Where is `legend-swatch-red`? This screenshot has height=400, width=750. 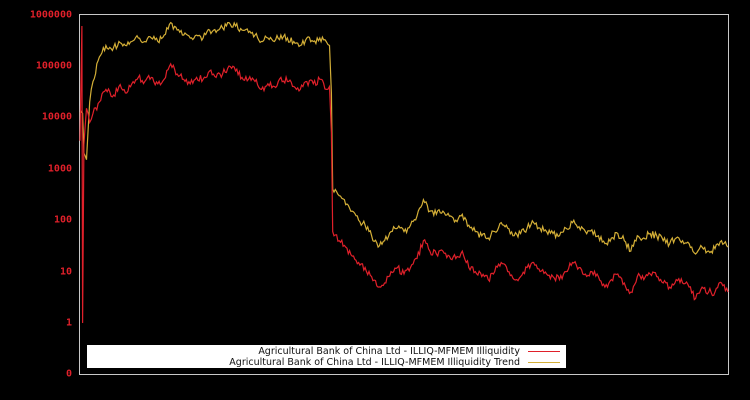 legend-swatch-red is located at coordinates (544, 351).